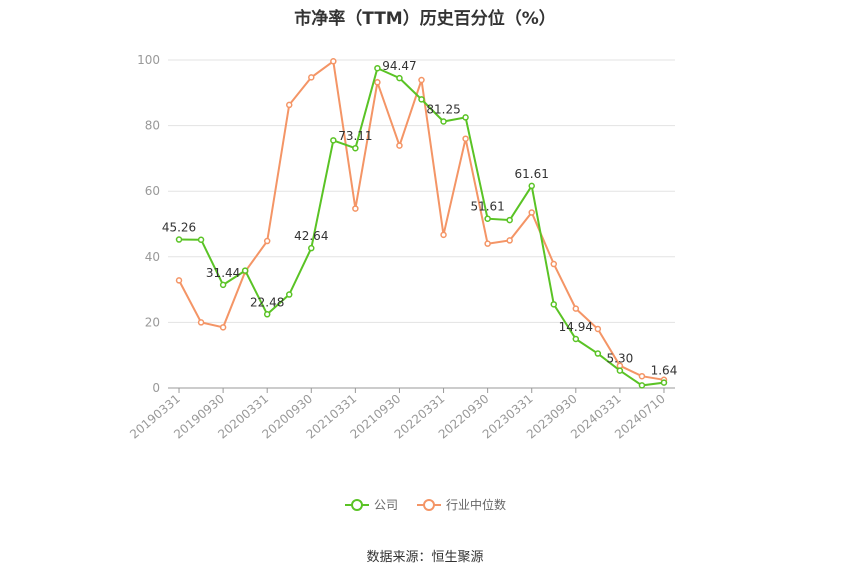 This screenshot has height=575, width=850. I want to click on legend-label-company: 公司, so click(385, 505).